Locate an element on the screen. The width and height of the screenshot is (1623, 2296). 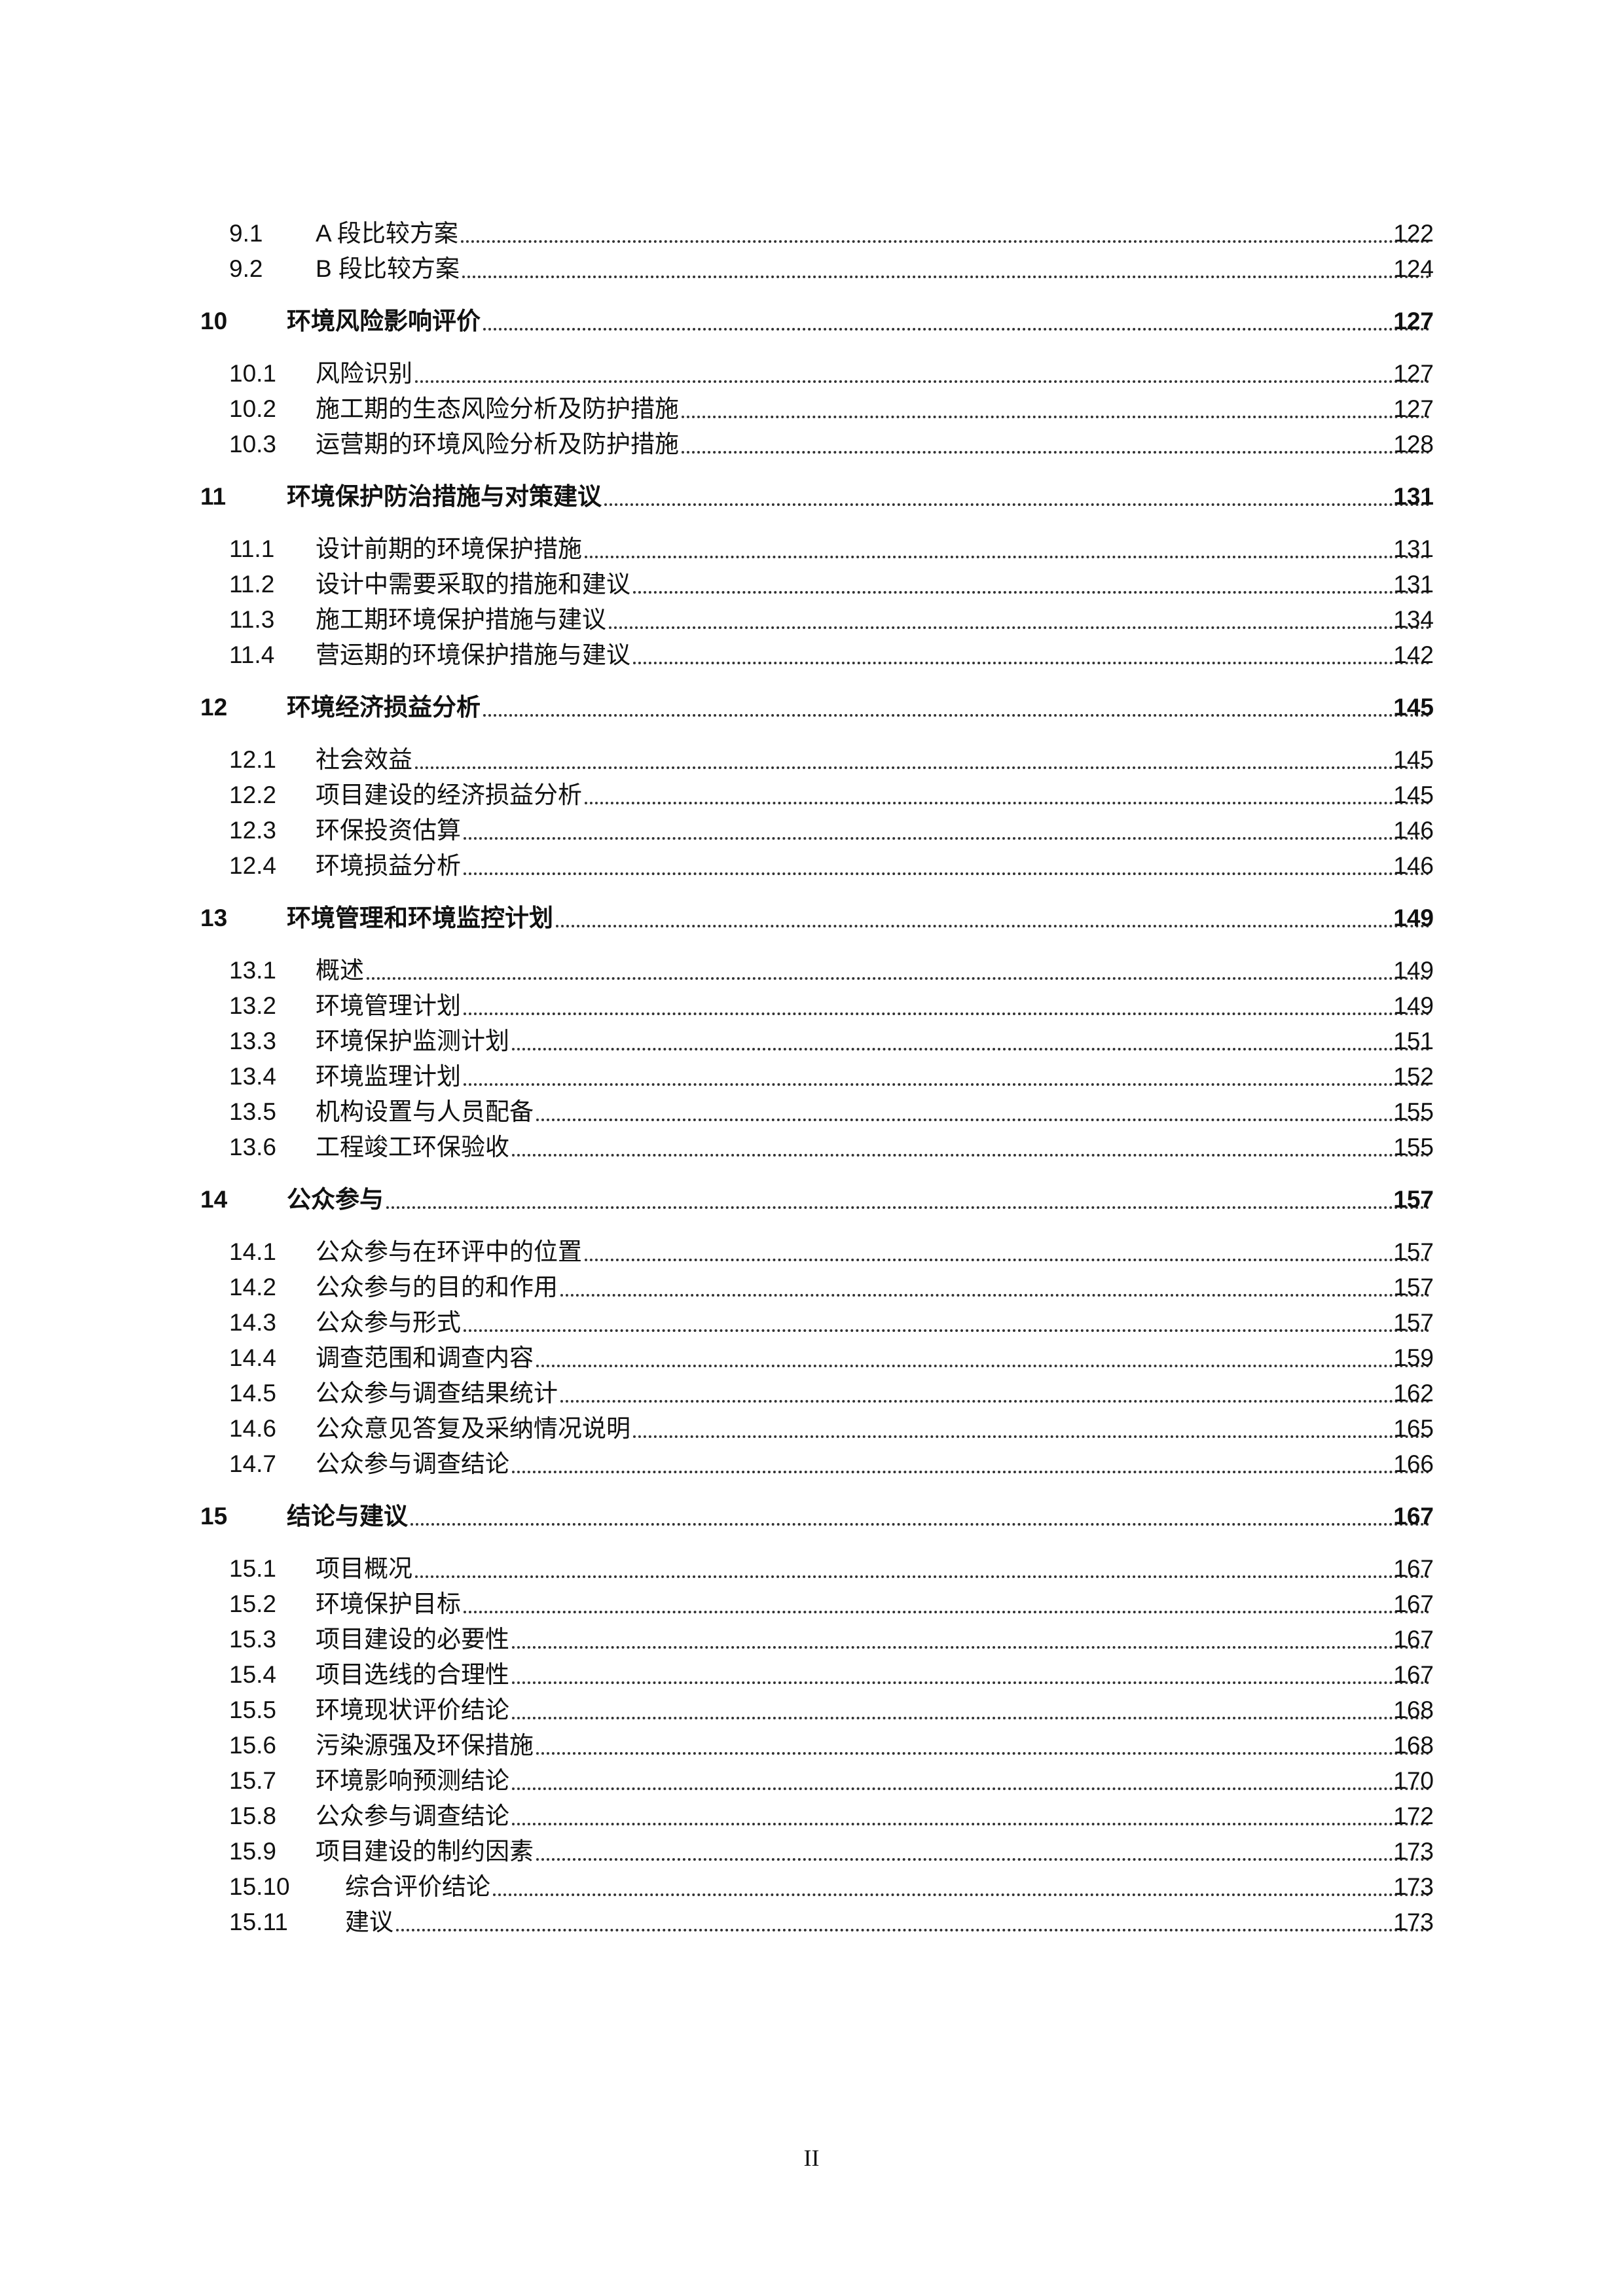
toc-section-entry: 10.1 风险识别 127 is located at coordinates (811, 373).